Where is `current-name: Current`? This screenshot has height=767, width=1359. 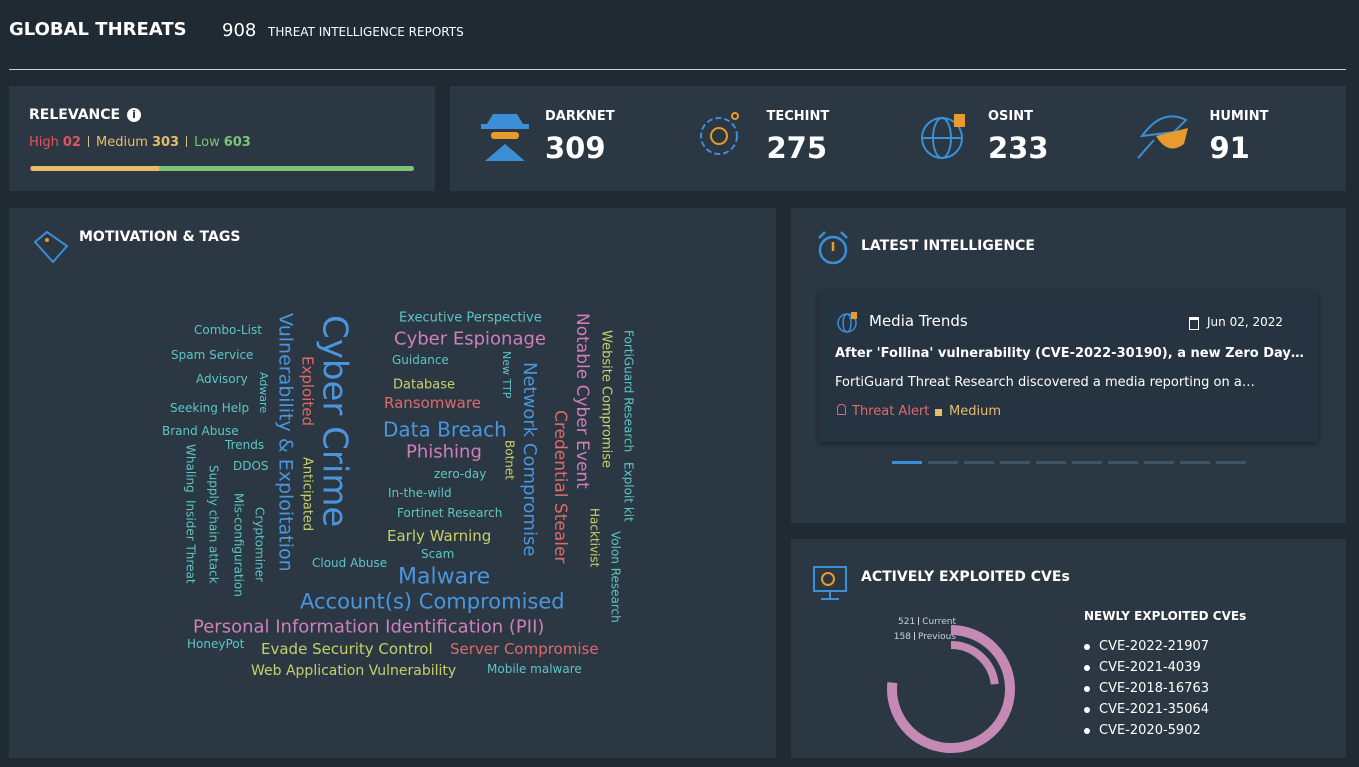 current-name: Current is located at coordinates (939, 622).